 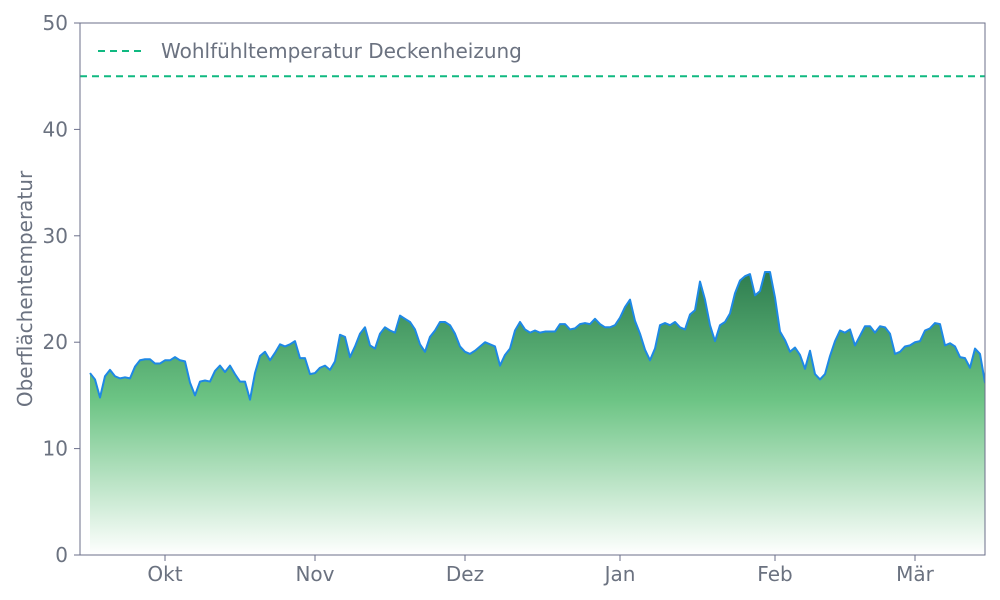 I want to click on y-tick-label: 10, so click(x=55, y=449).